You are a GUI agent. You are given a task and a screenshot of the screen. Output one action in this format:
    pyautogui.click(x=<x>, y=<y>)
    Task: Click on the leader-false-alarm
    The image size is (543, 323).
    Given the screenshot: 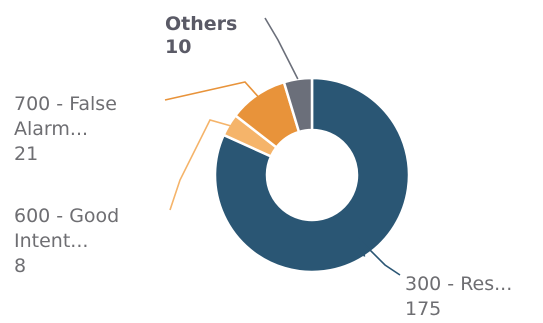 What is the action you would take?
    pyautogui.click(x=211, y=91)
    